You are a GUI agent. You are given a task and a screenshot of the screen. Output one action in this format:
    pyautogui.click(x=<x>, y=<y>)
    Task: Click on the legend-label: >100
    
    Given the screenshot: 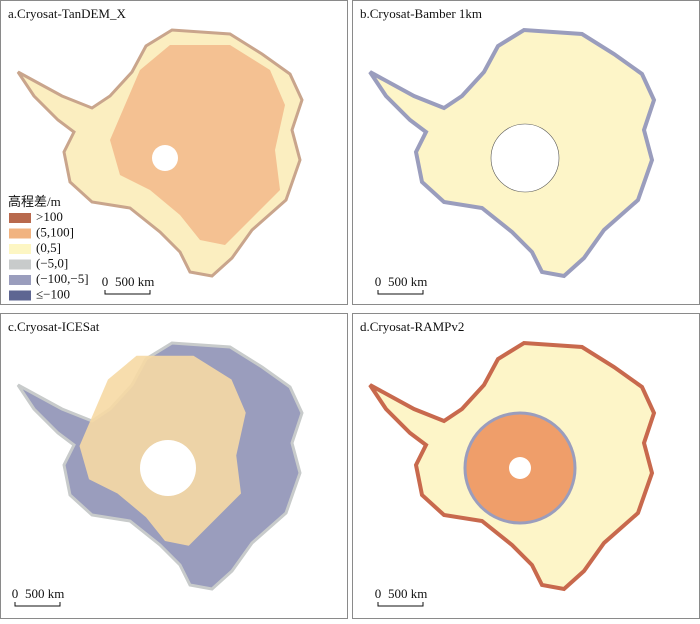 What is the action you would take?
    pyautogui.click(x=49, y=216)
    